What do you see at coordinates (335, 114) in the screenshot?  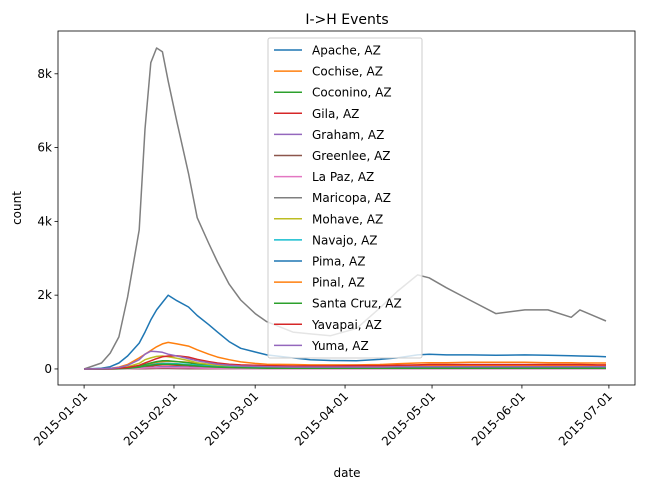 I see `legend-label: Gila, AZ` at bounding box center [335, 114].